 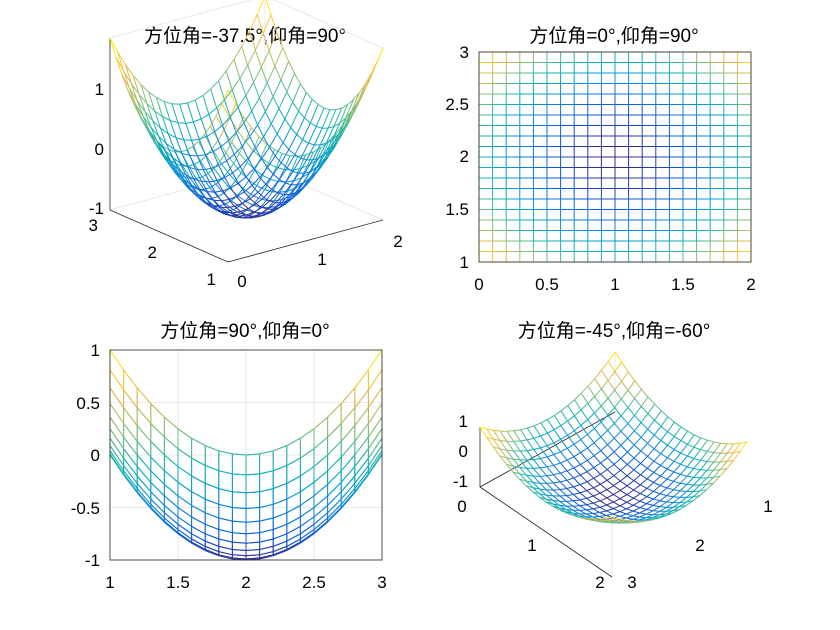 I want to click on subplot-3-title: 方位角=90°,仰角=0°, so click(x=244, y=331).